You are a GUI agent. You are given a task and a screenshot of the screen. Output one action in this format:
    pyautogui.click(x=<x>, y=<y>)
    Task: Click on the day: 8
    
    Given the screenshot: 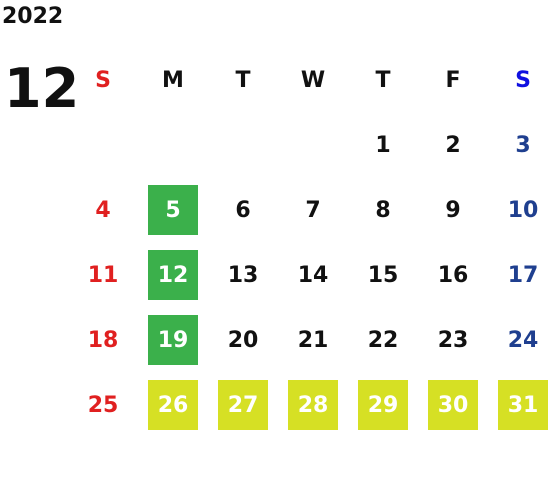 What is the action you would take?
    pyautogui.click(x=383, y=210)
    